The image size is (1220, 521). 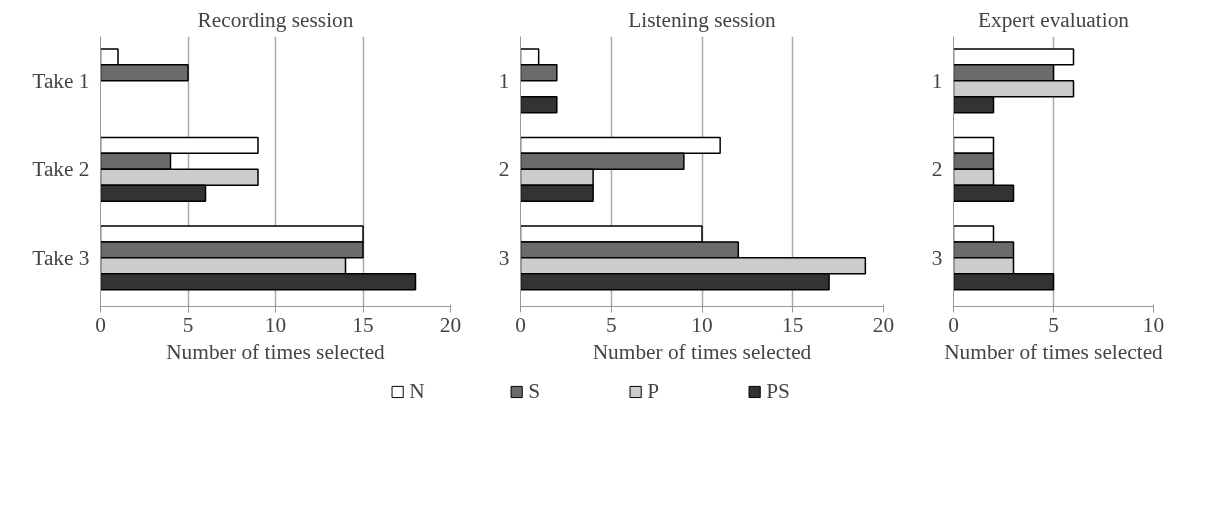 I want to click on y-tick-label: Take 2, so click(x=61, y=169).